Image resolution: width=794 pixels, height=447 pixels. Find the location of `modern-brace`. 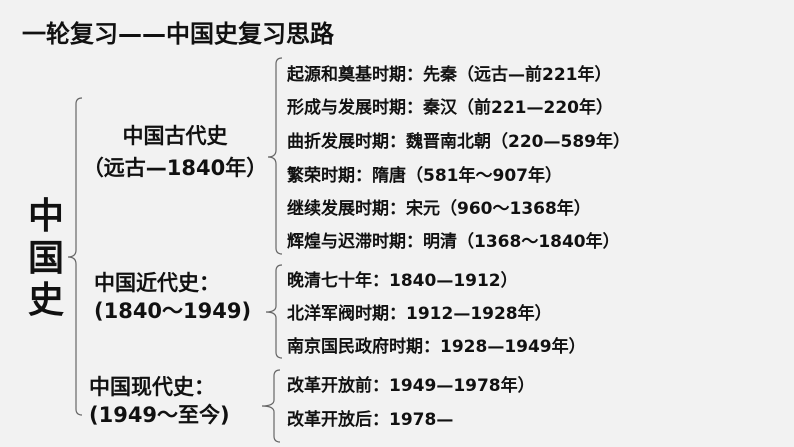

modern-brace is located at coordinates (274, 311).